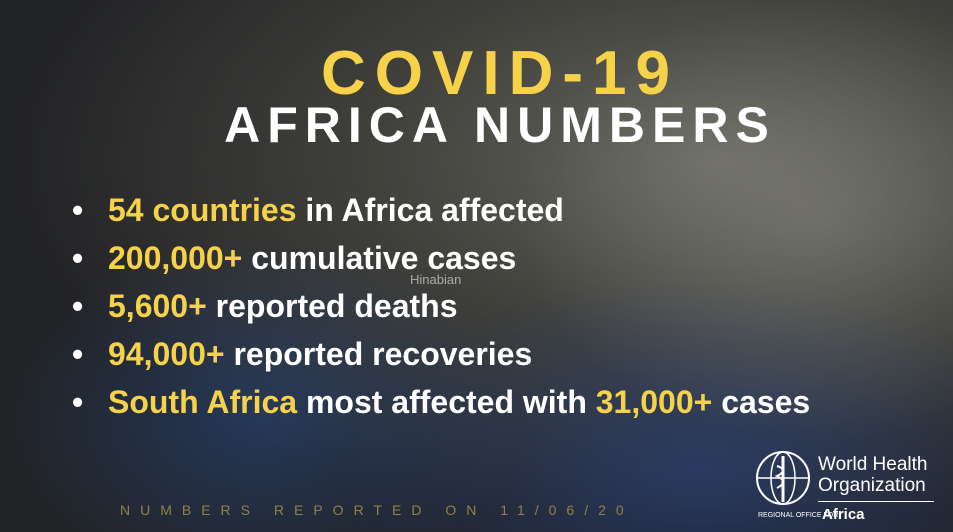 This screenshot has height=532, width=953. I want to click on bullet-segment: cumulative cases, so click(379, 258).